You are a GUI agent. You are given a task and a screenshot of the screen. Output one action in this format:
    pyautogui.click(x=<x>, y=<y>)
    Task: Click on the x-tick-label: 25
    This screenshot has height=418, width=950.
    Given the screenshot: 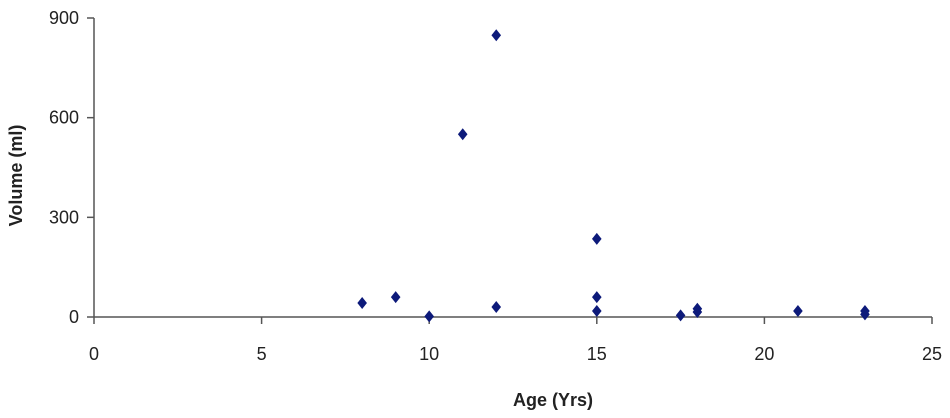 What is the action you would take?
    pyautogui.click(x=932, y=354)
    